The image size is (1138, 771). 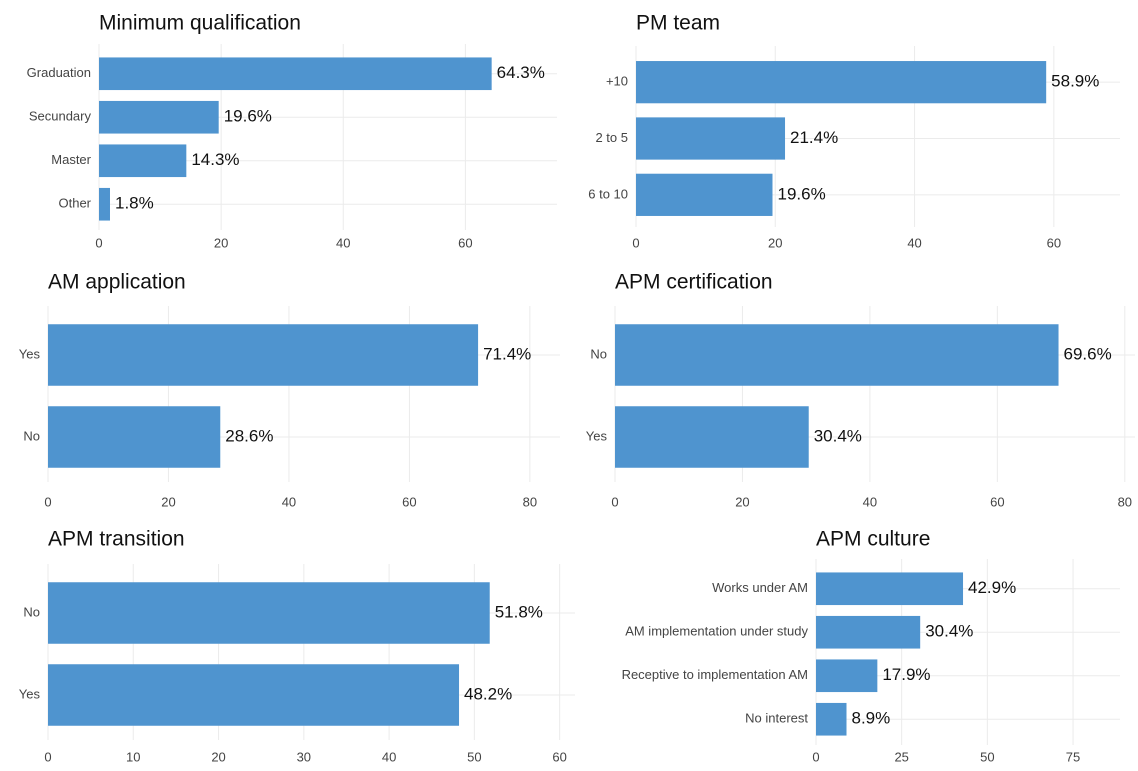 I want to click on value-label: 42.9%, so click(x=992, y=587).